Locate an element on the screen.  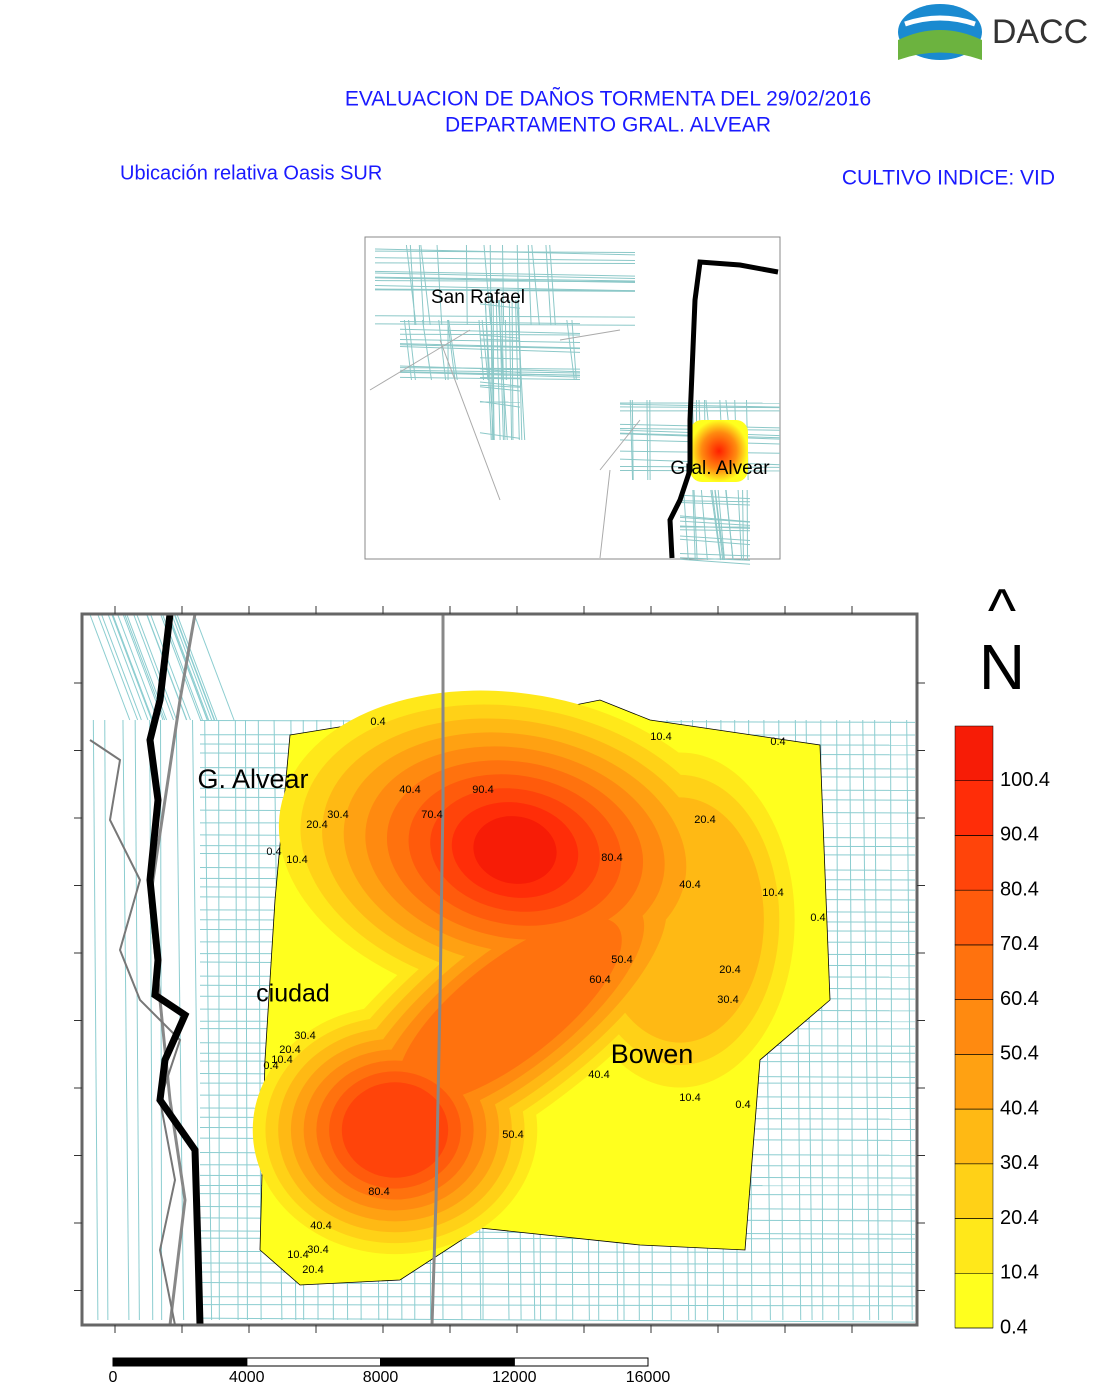
scale-tick-label: 16000 is located at coordinates (648, 1377).